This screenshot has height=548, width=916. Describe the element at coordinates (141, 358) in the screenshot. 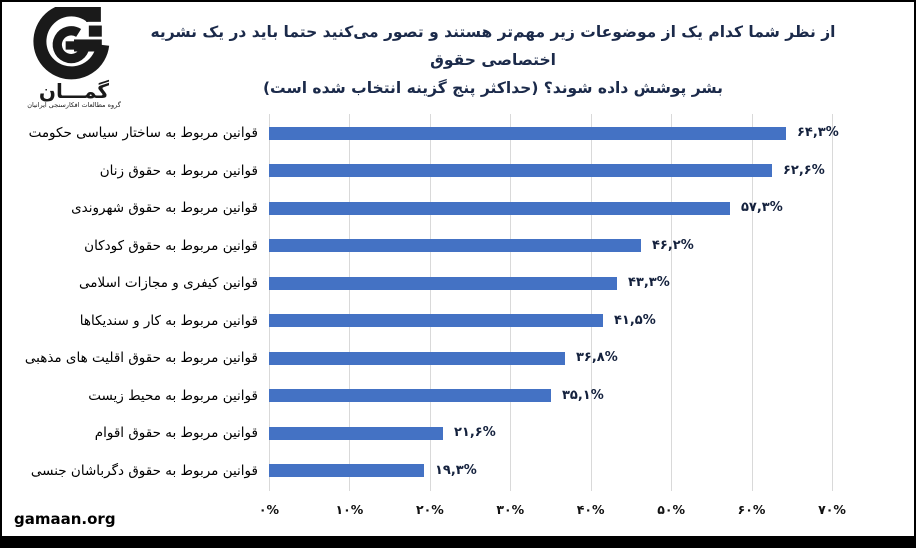

I see `category-label: قوانین مربوط به حقوق اقلیت های مذهبی` at that location.